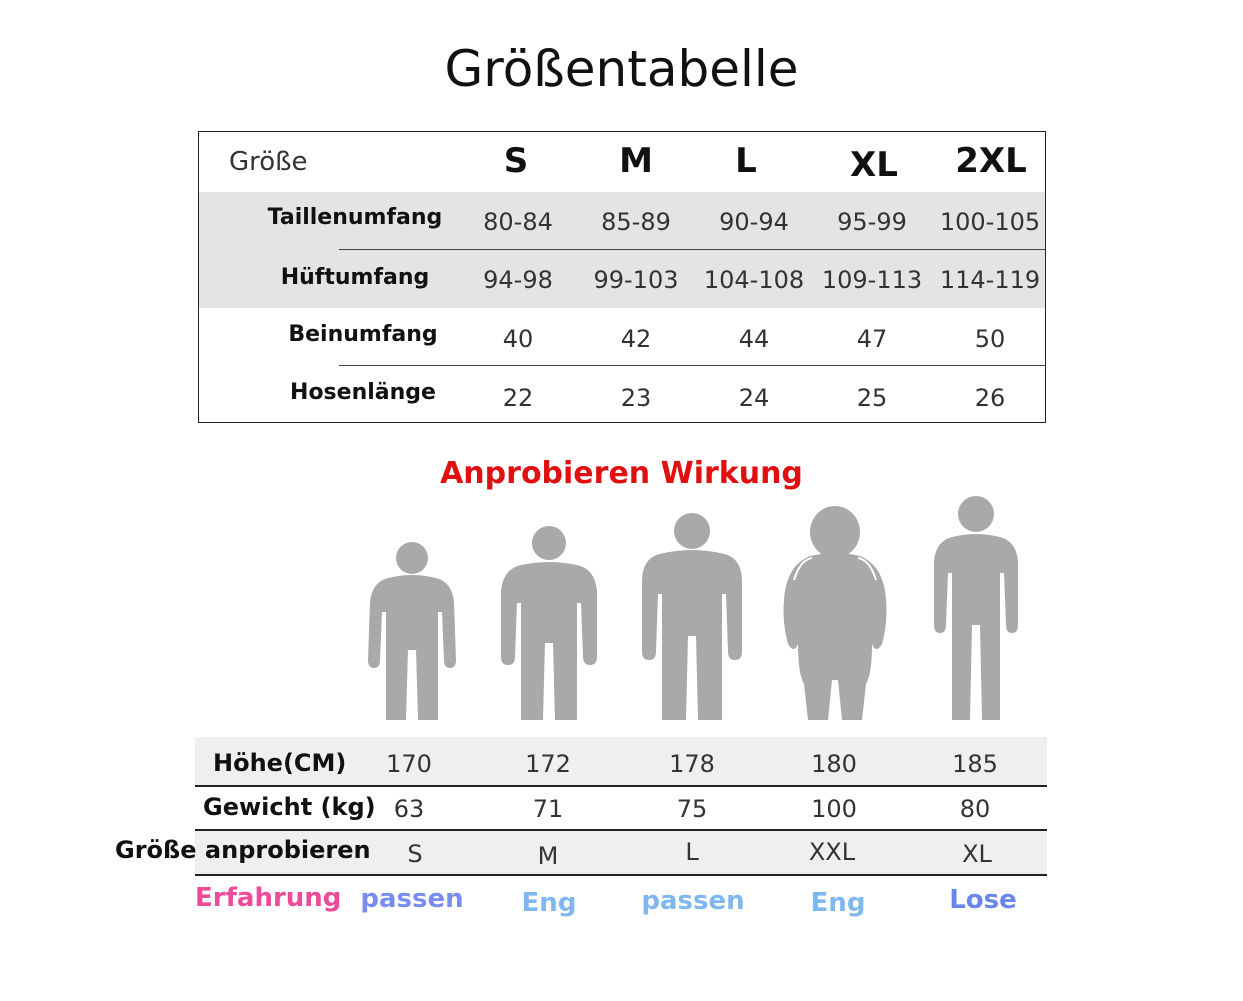 This screenshot has width=1243, height=1001. Describe the element at coordinates (975, 809) in the screenshot. I see `table-cell: 80` at that location.